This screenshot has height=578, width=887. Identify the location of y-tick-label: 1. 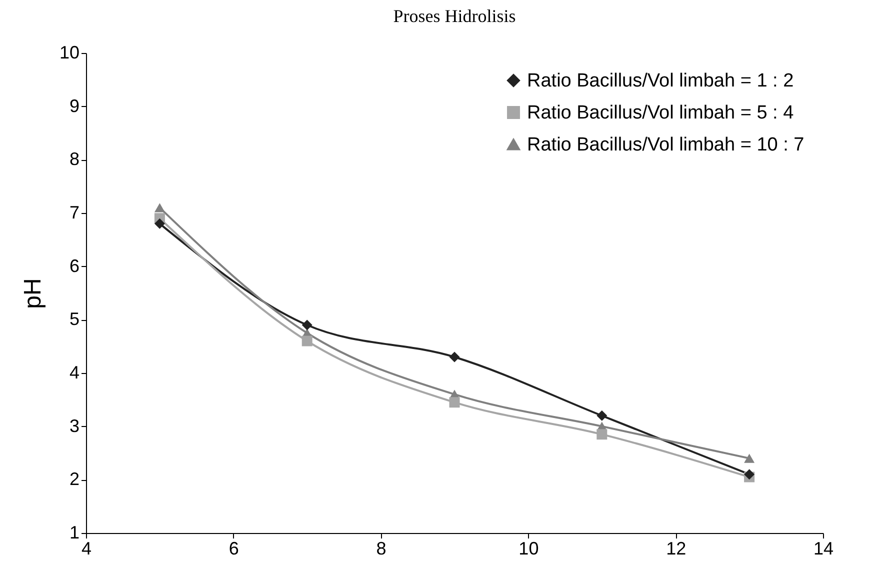
(74, 532).